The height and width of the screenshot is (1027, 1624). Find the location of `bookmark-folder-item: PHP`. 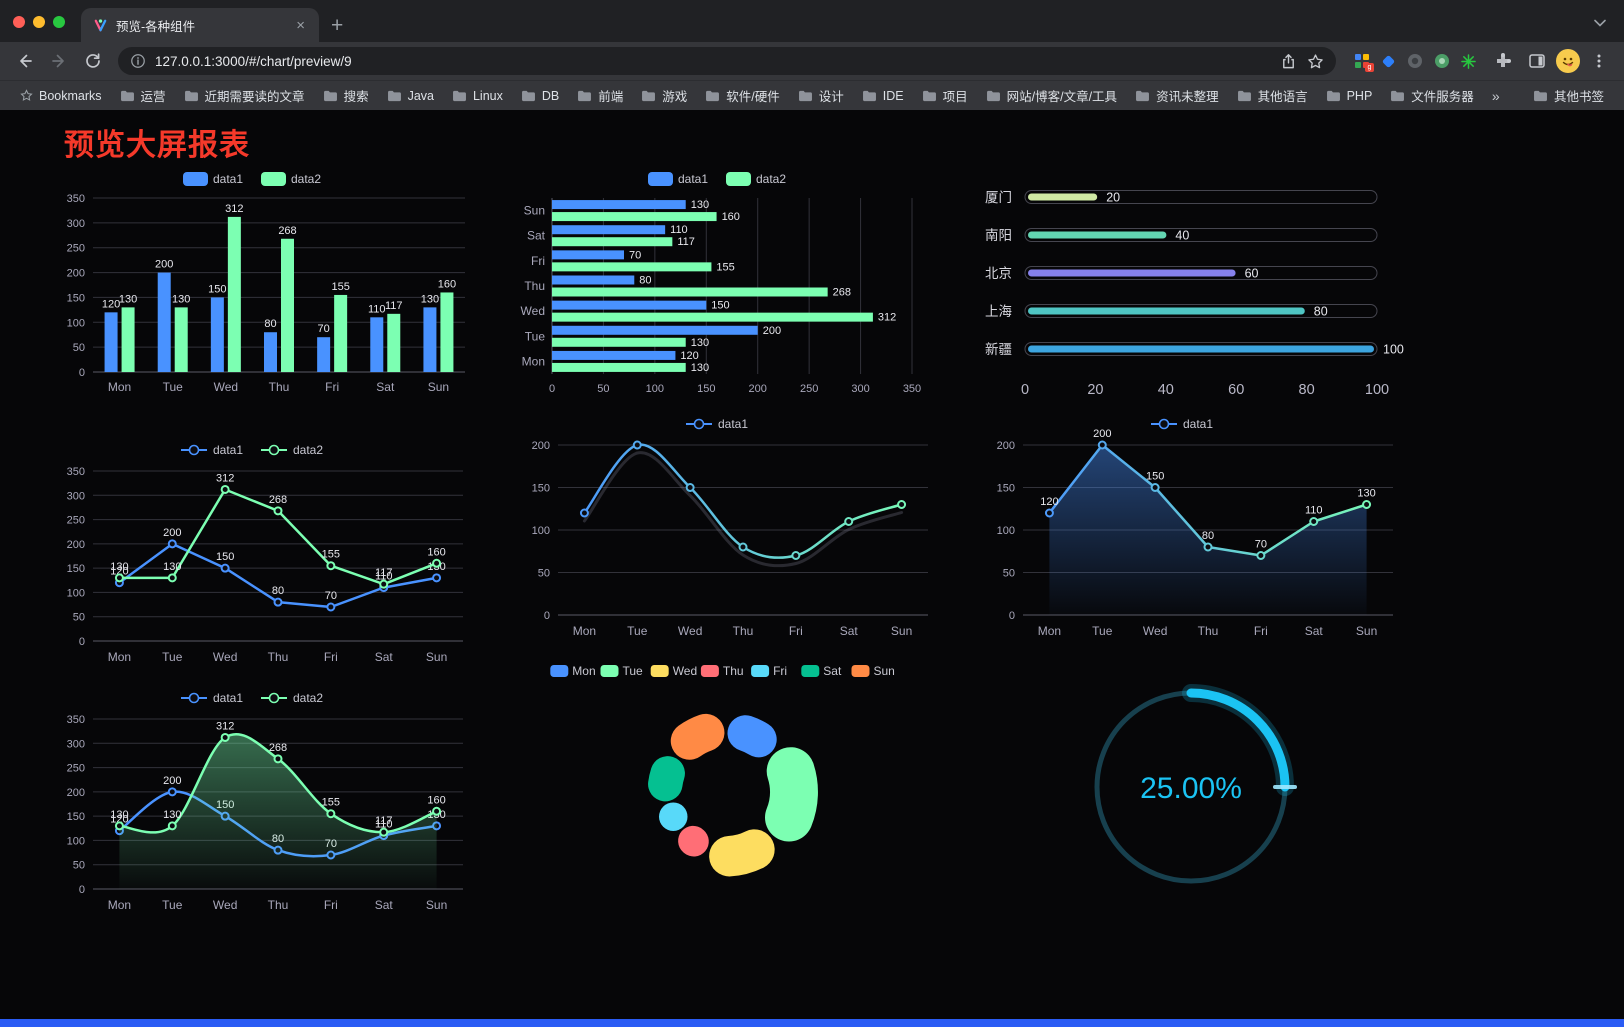

bookmark-folder-item: PHP is located at coordinates (1349, 96).